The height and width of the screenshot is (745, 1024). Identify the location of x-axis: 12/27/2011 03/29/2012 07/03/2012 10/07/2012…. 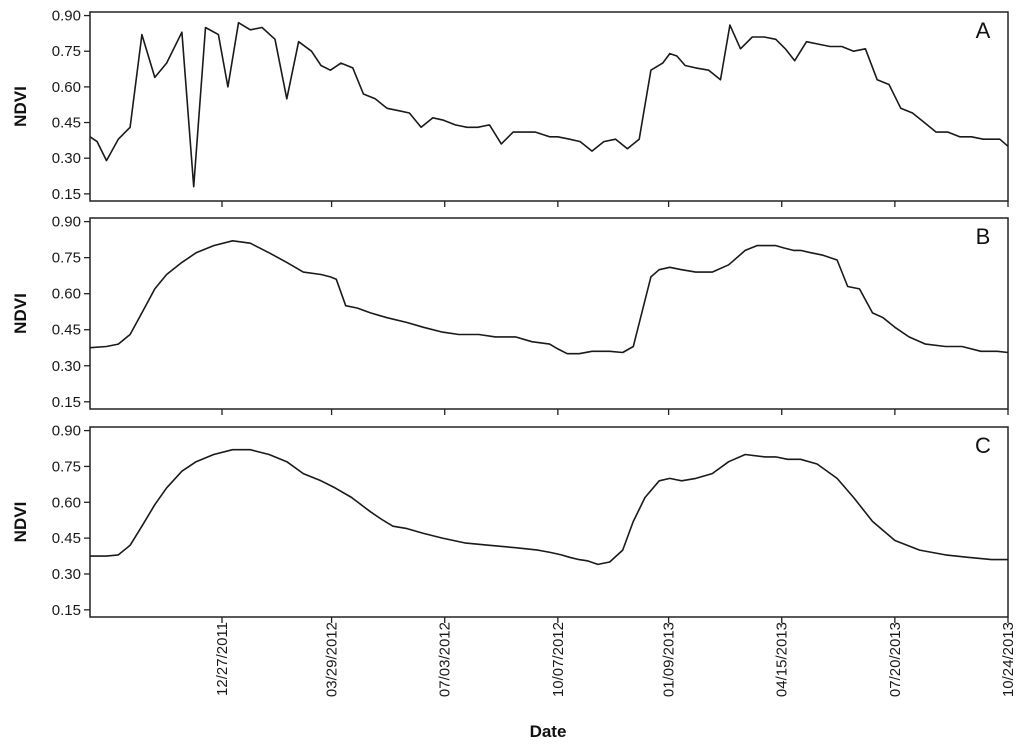
(615, 659).